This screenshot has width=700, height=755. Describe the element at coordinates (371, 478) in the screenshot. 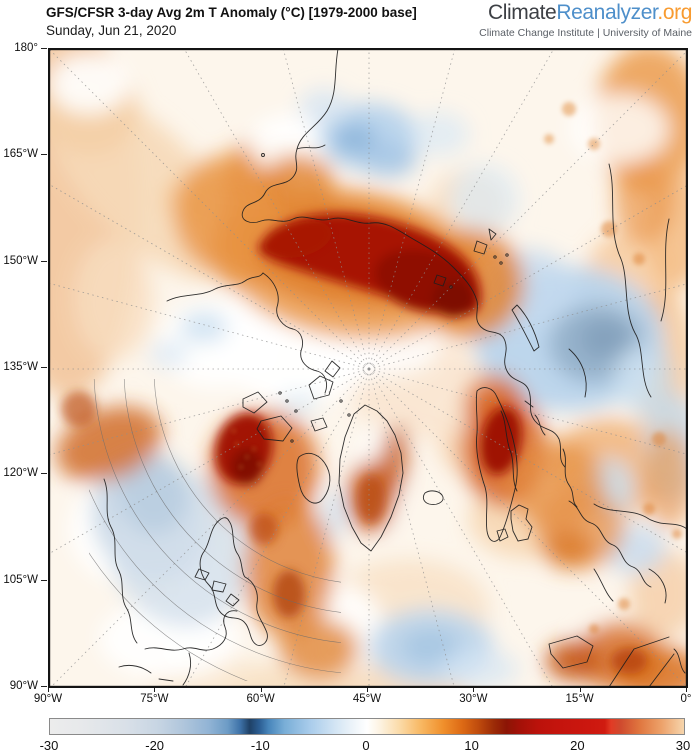

I see `greenland-coast` at that location.